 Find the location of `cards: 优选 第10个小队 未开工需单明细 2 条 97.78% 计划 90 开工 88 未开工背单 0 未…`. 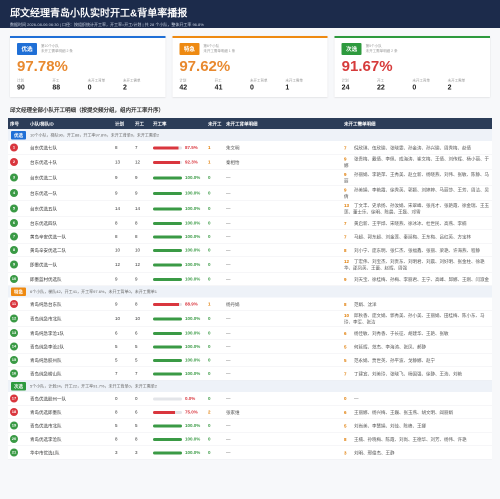

cards: 优选 第10个小队 未开工需单明细 2 条 97.78% 计划 90 开工 88 未开工背单 0 未… is located at coordinates (250, 62).